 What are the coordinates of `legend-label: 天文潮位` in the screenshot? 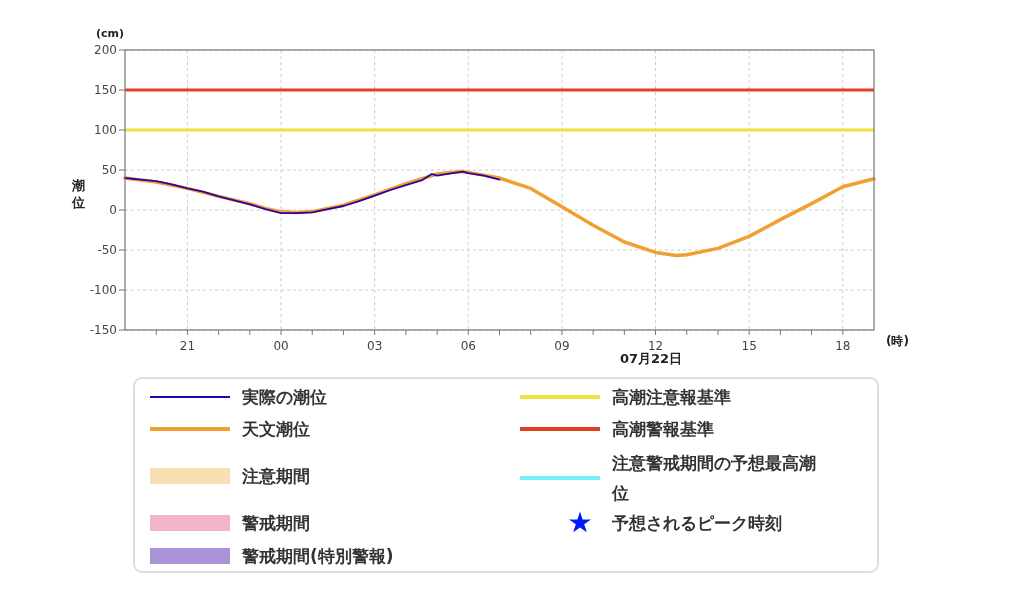 It's located at (275, 428).